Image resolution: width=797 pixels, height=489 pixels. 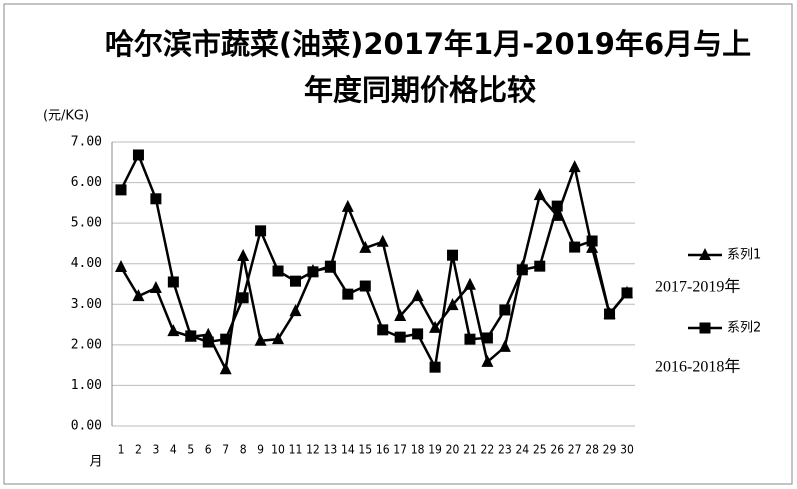 What do you see at coordinates (331, 450) in the screenshot?
I see `x-tick-label: 13` at bounding box center [331, 450].